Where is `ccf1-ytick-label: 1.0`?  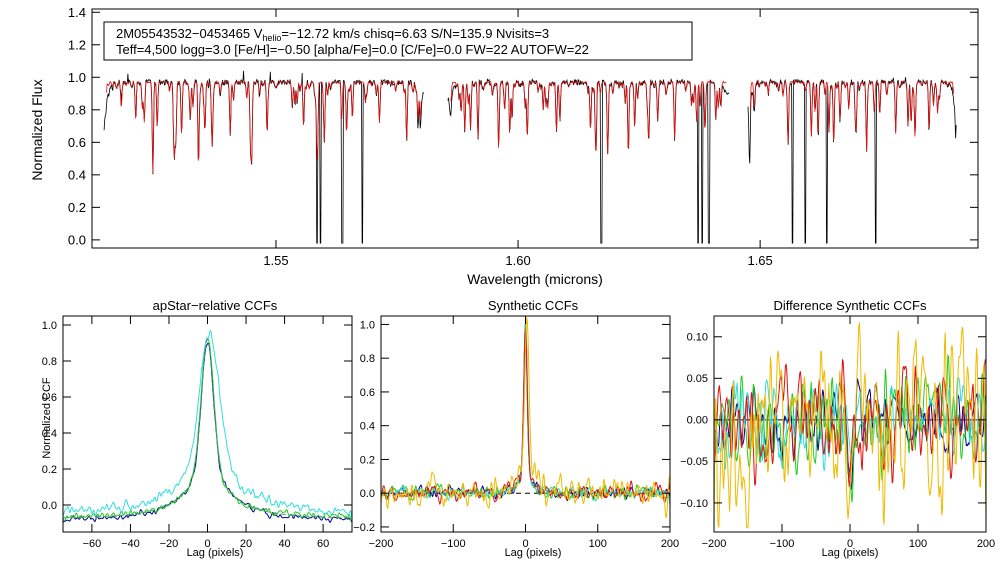
ccf1-ytick-label: 1.0 is located at coordinates (49, 326).